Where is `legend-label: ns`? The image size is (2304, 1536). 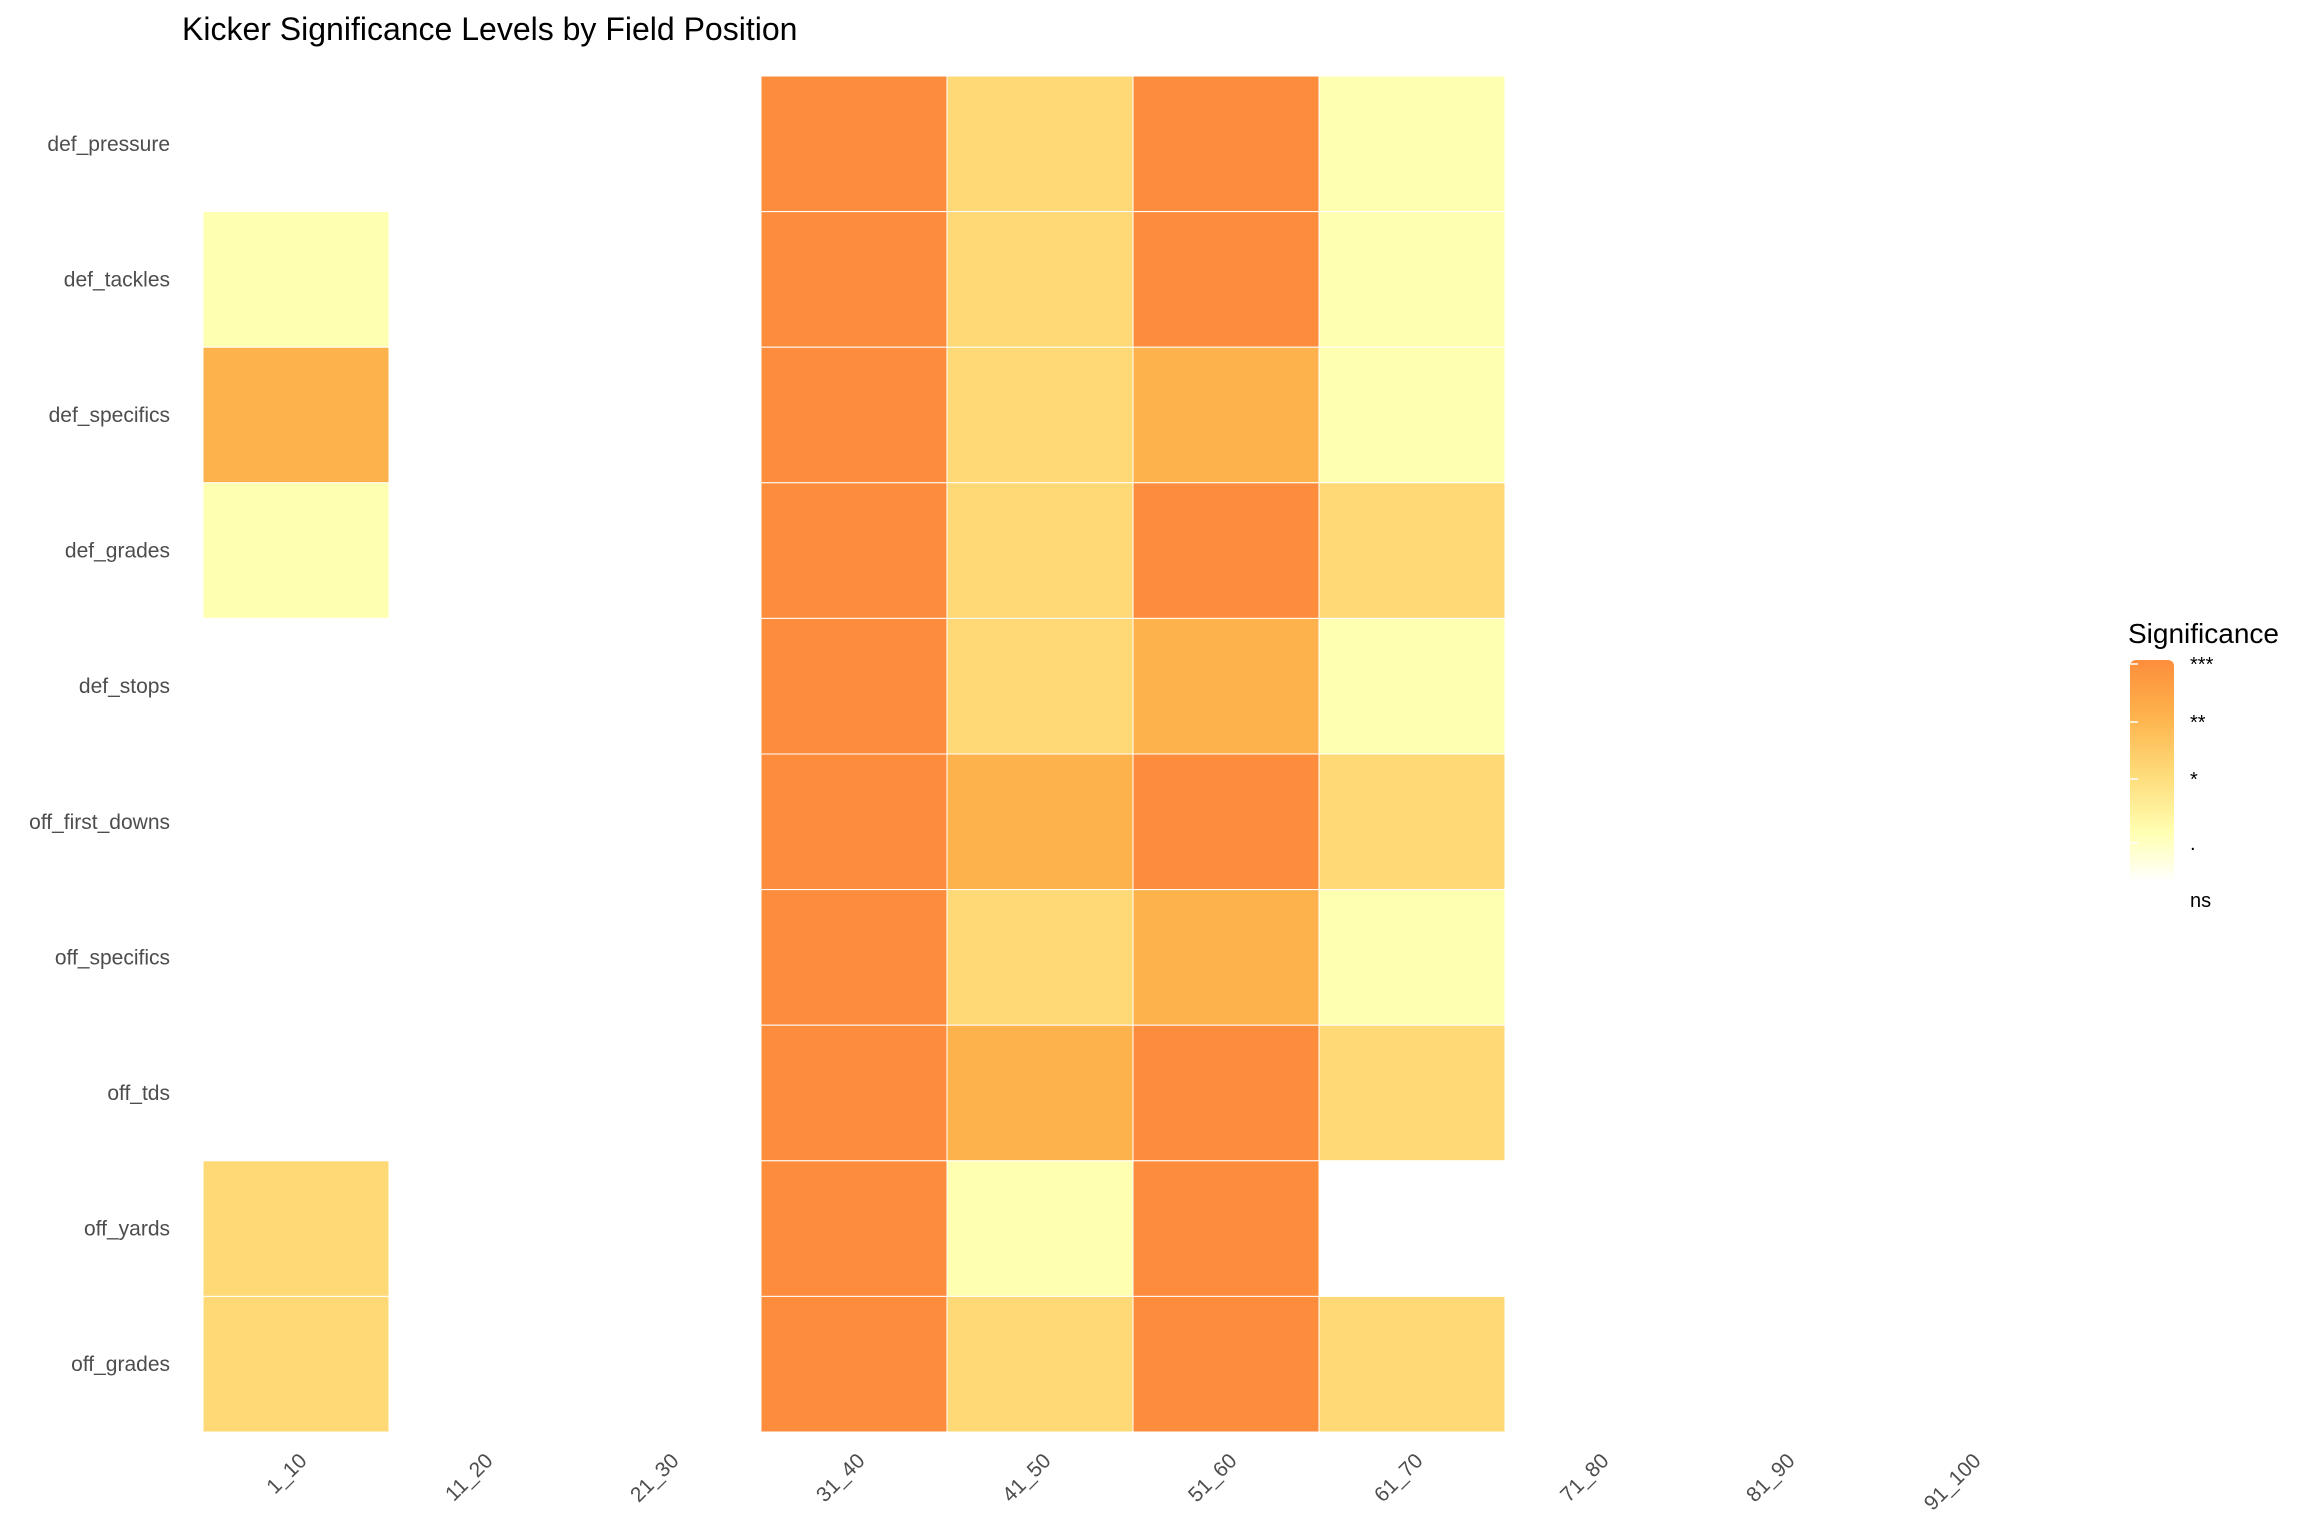
legend-label: ns is located at coordinates (2200, 901).